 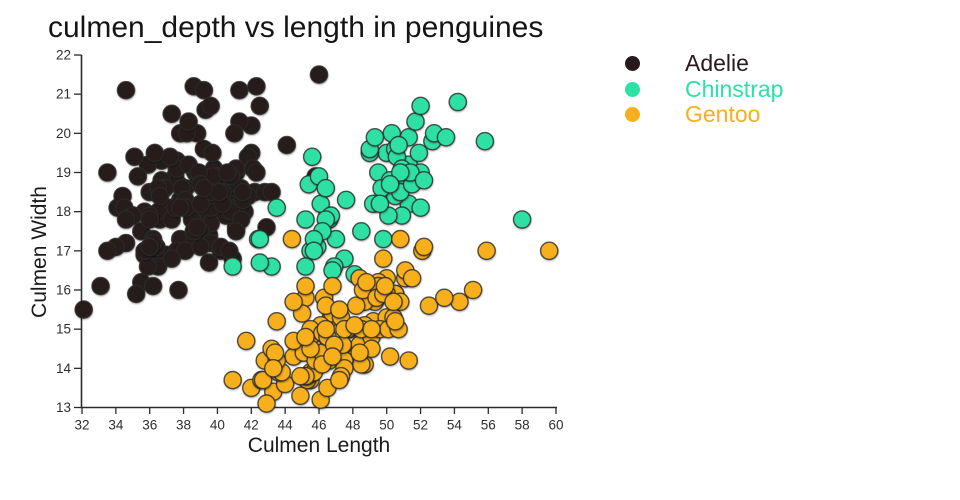 What do you see at coordinates (63, 172) in the screenshot?
I see `y-tick-label: 19` at bounding box center [63, 172].